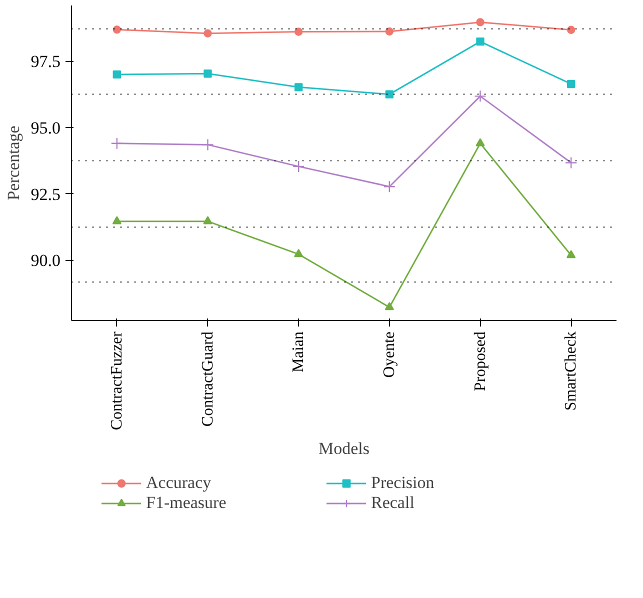 Image resolution: width=643 pixels, height=598 pixels. Describe the element at coordinates (13, 163) in the screenshot. I see `y-axis-title: Percentage` at that location.